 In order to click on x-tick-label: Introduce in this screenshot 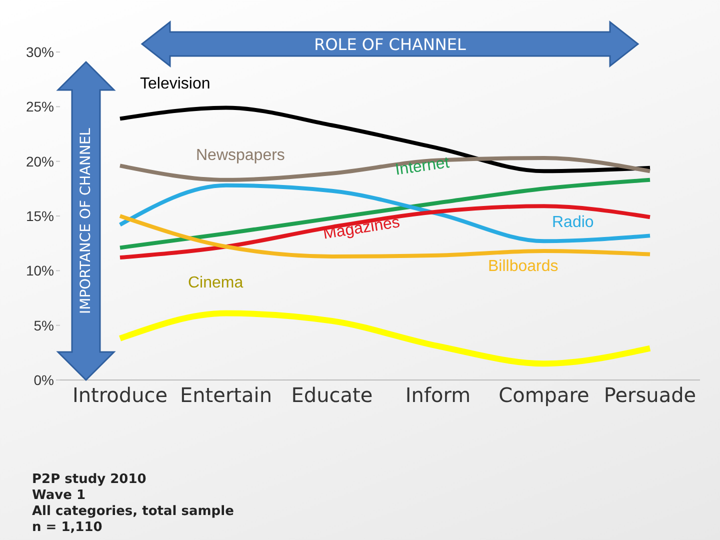, I will do `click(120, 395)`.